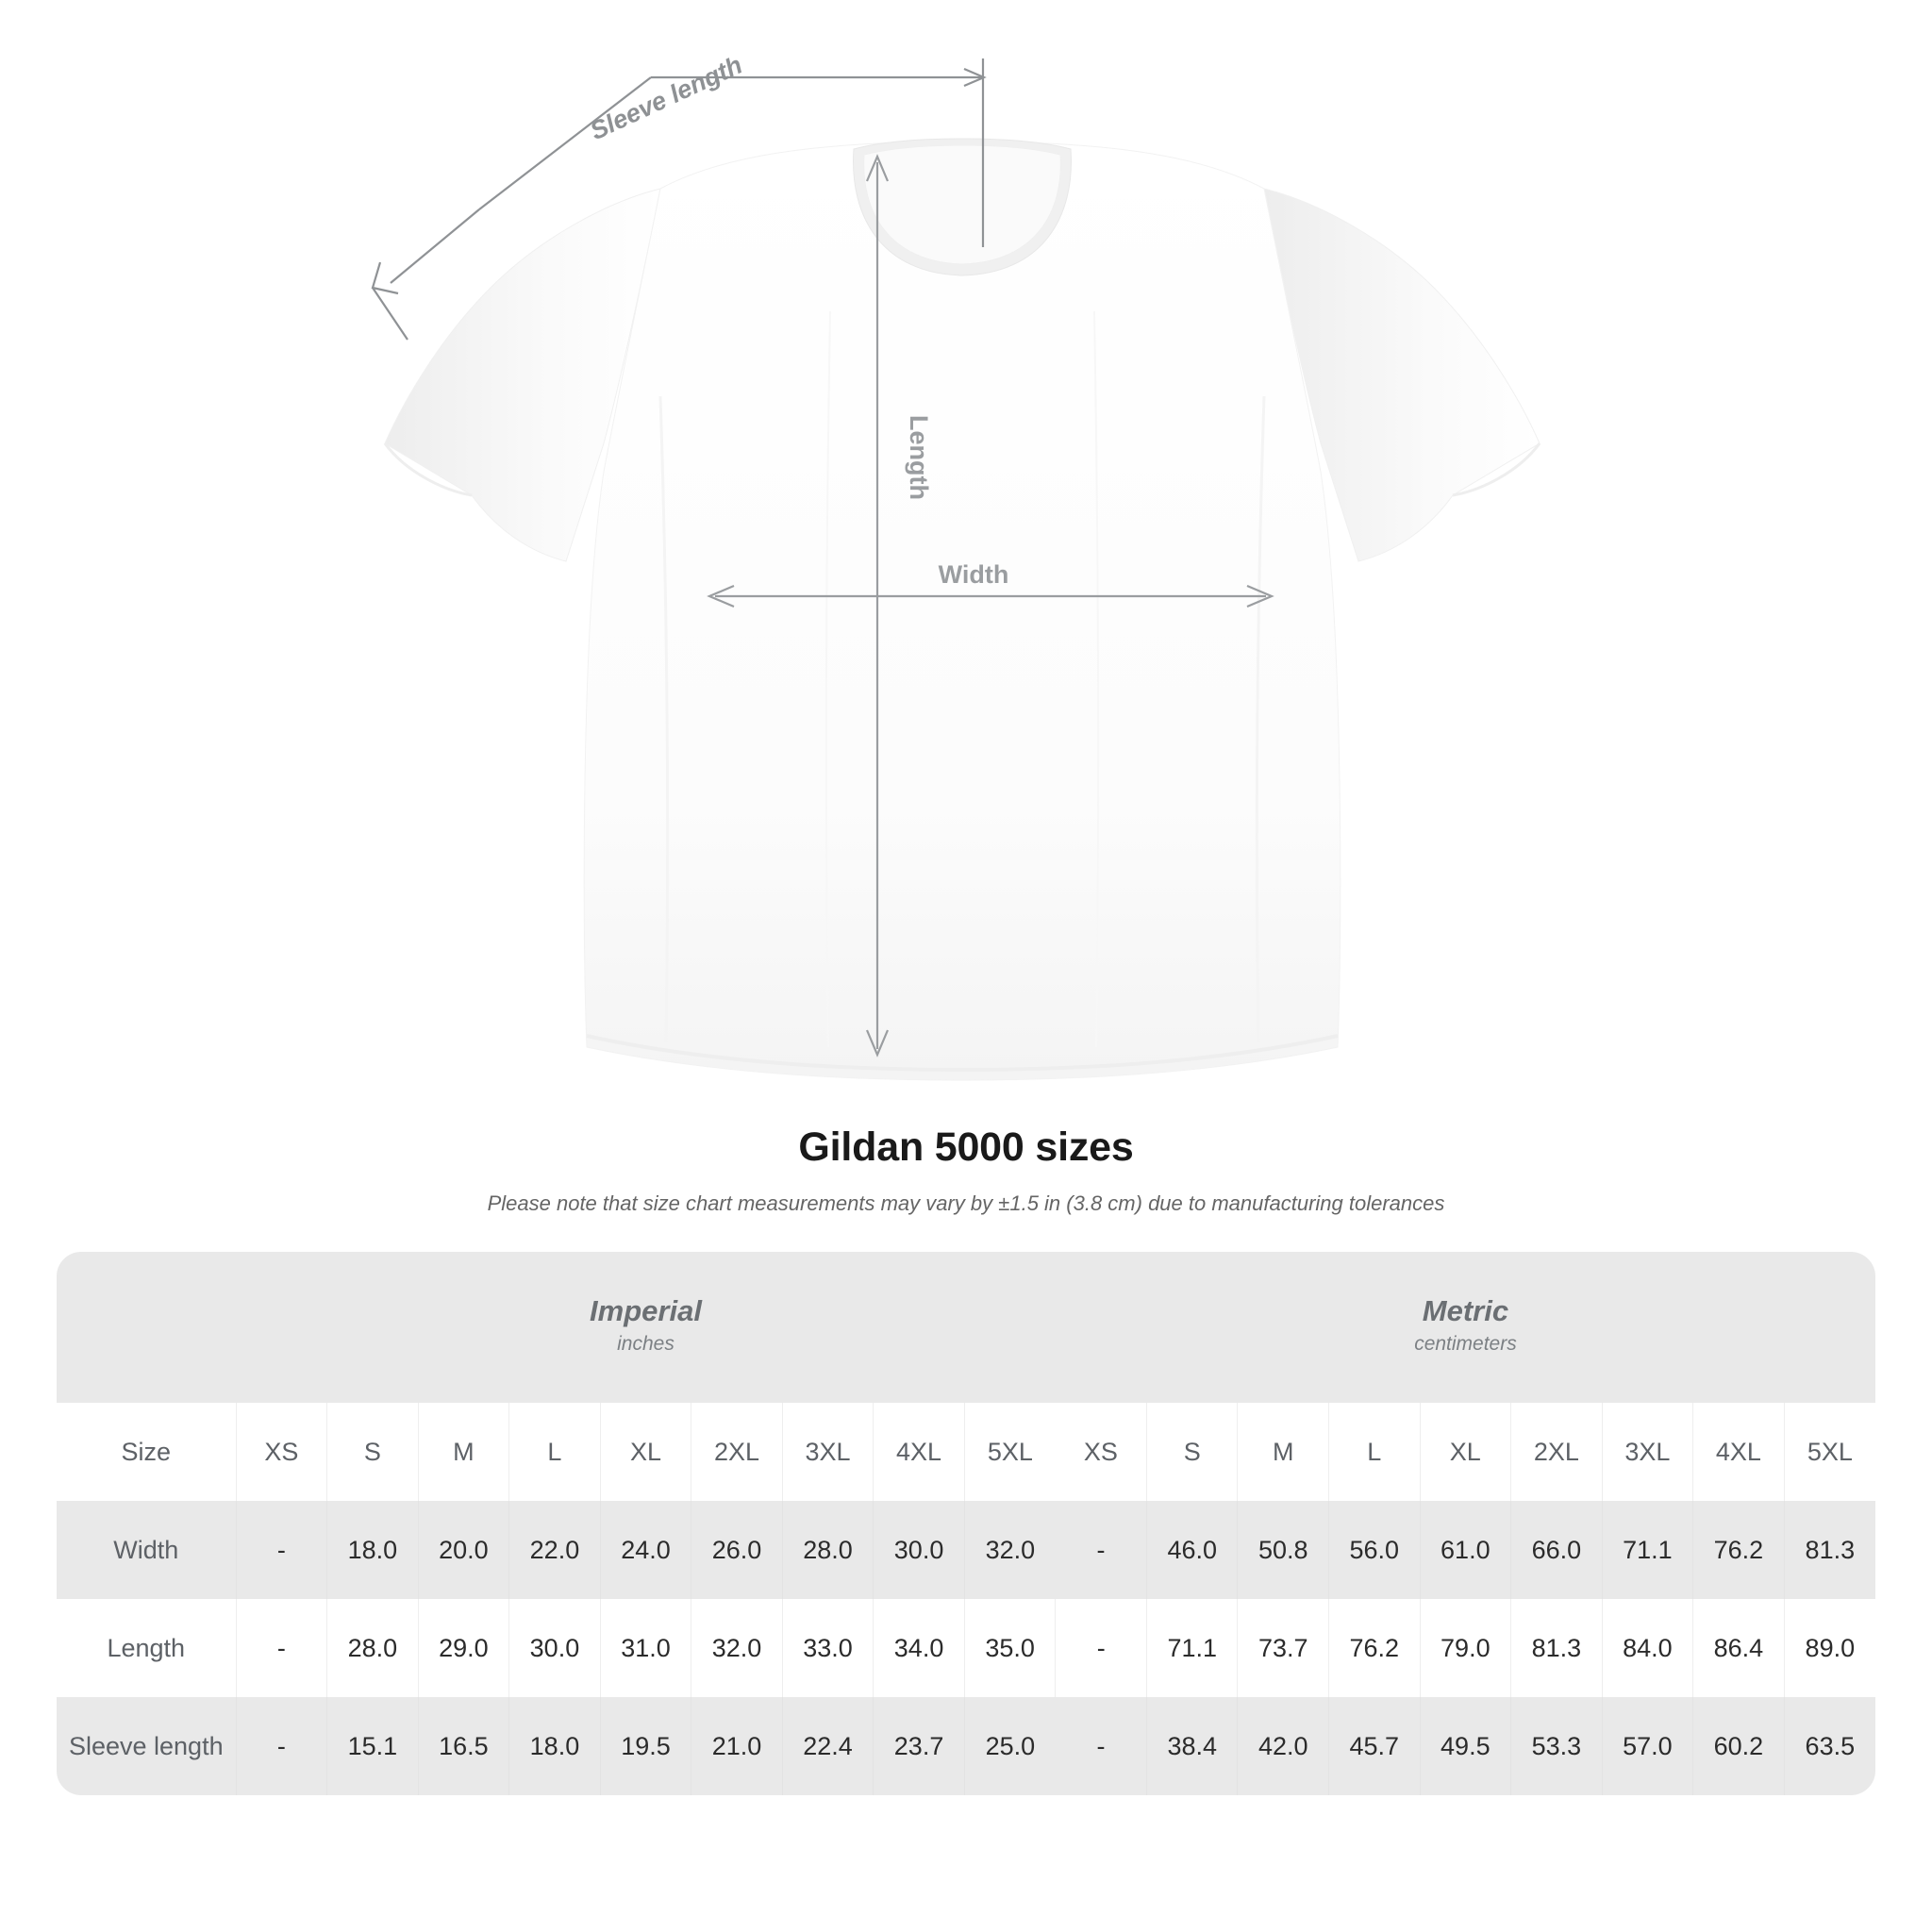  What do you see at coordinates (1191, 1550) in the screenshot?
I see `cell-width-metric-s: 46.0` at bounding box center [1191, 1550].